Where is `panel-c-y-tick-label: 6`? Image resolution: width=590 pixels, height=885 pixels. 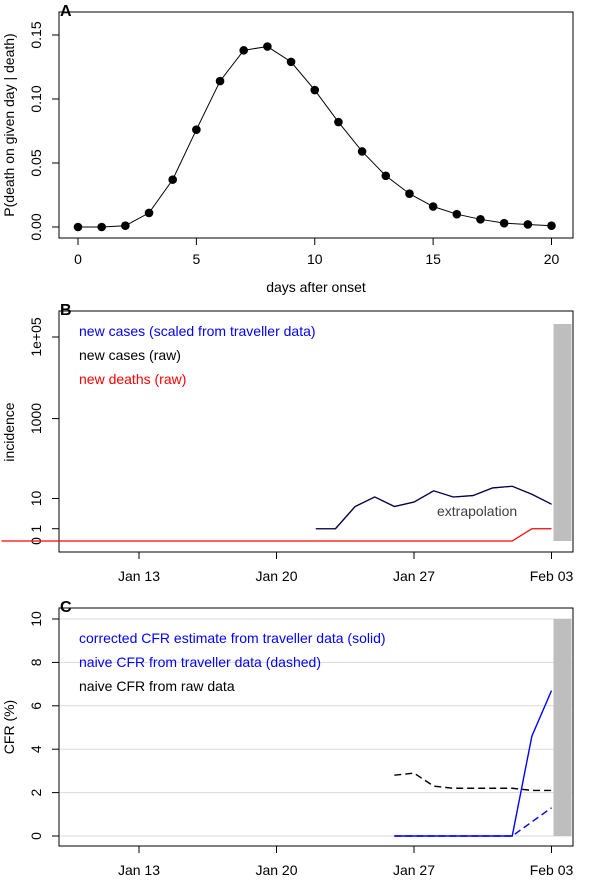
panel-c-y-tick-label: 6 is located at coordinates (36, 706).